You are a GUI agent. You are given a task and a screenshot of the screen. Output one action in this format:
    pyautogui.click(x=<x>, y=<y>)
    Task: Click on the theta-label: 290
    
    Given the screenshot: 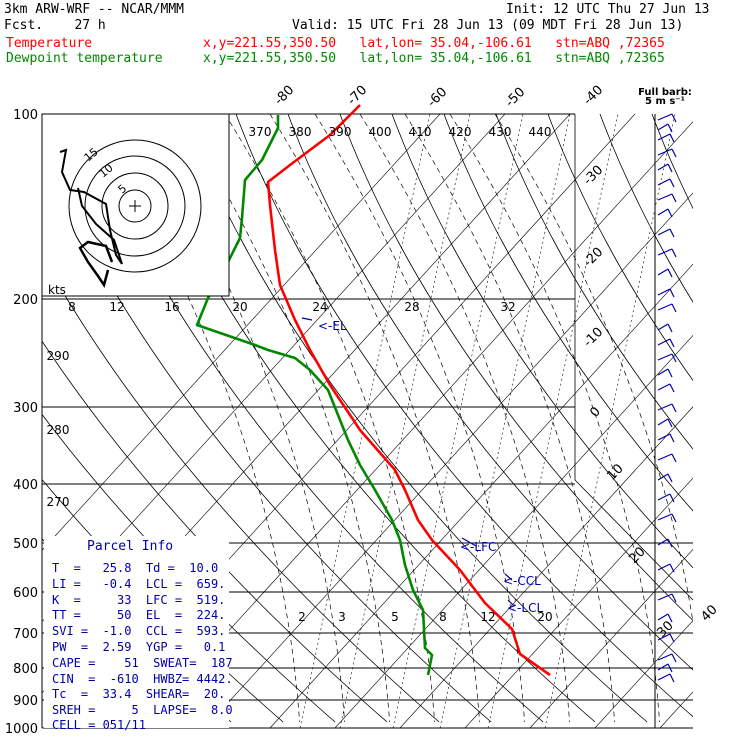 What is the action you would take?
    pyautogui.click(x=58, y=356)
    